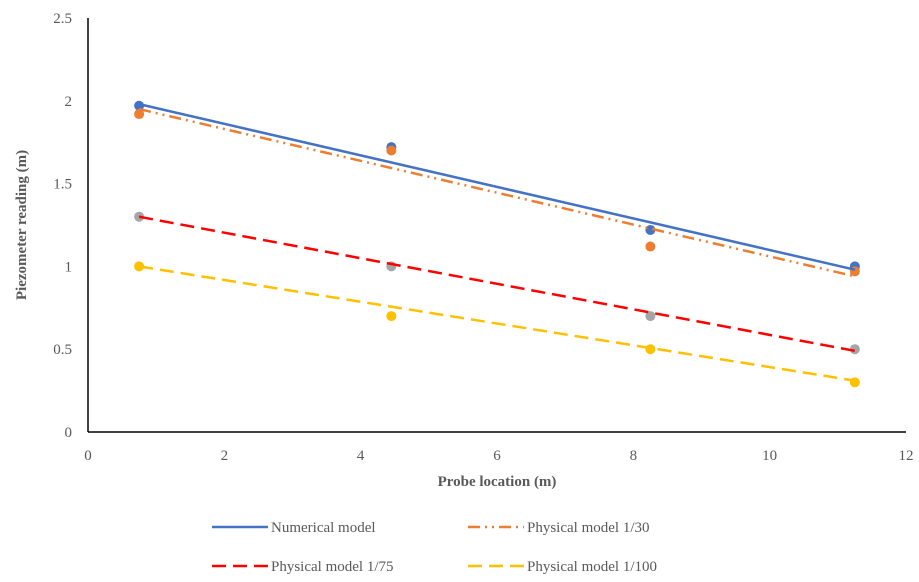  I want to click on x-tick-label: 10, so click(769, 456).